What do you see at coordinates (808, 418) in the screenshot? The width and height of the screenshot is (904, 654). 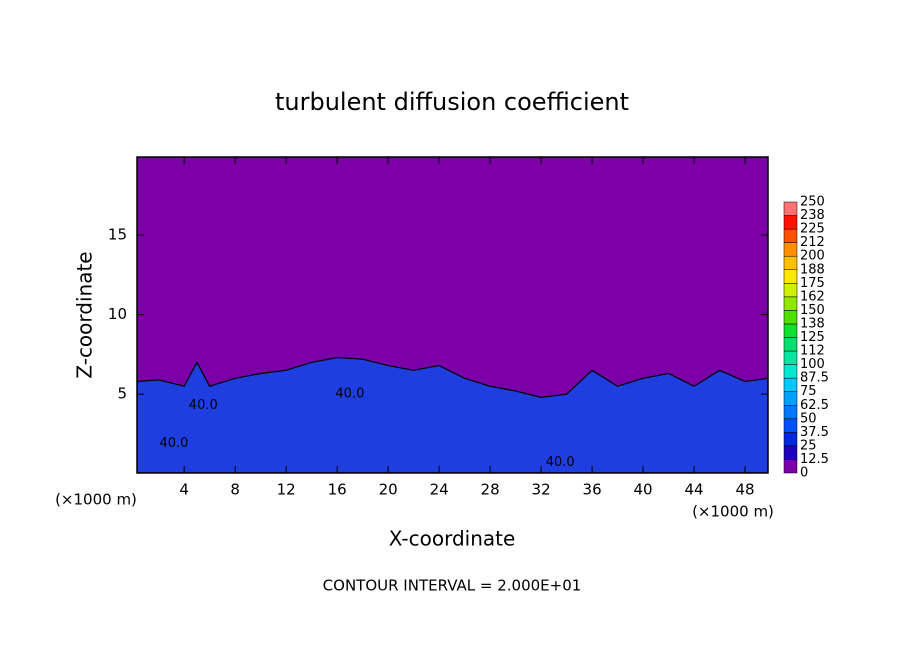 I see `colorbar-label: 50` at bounding box center [808, 418].